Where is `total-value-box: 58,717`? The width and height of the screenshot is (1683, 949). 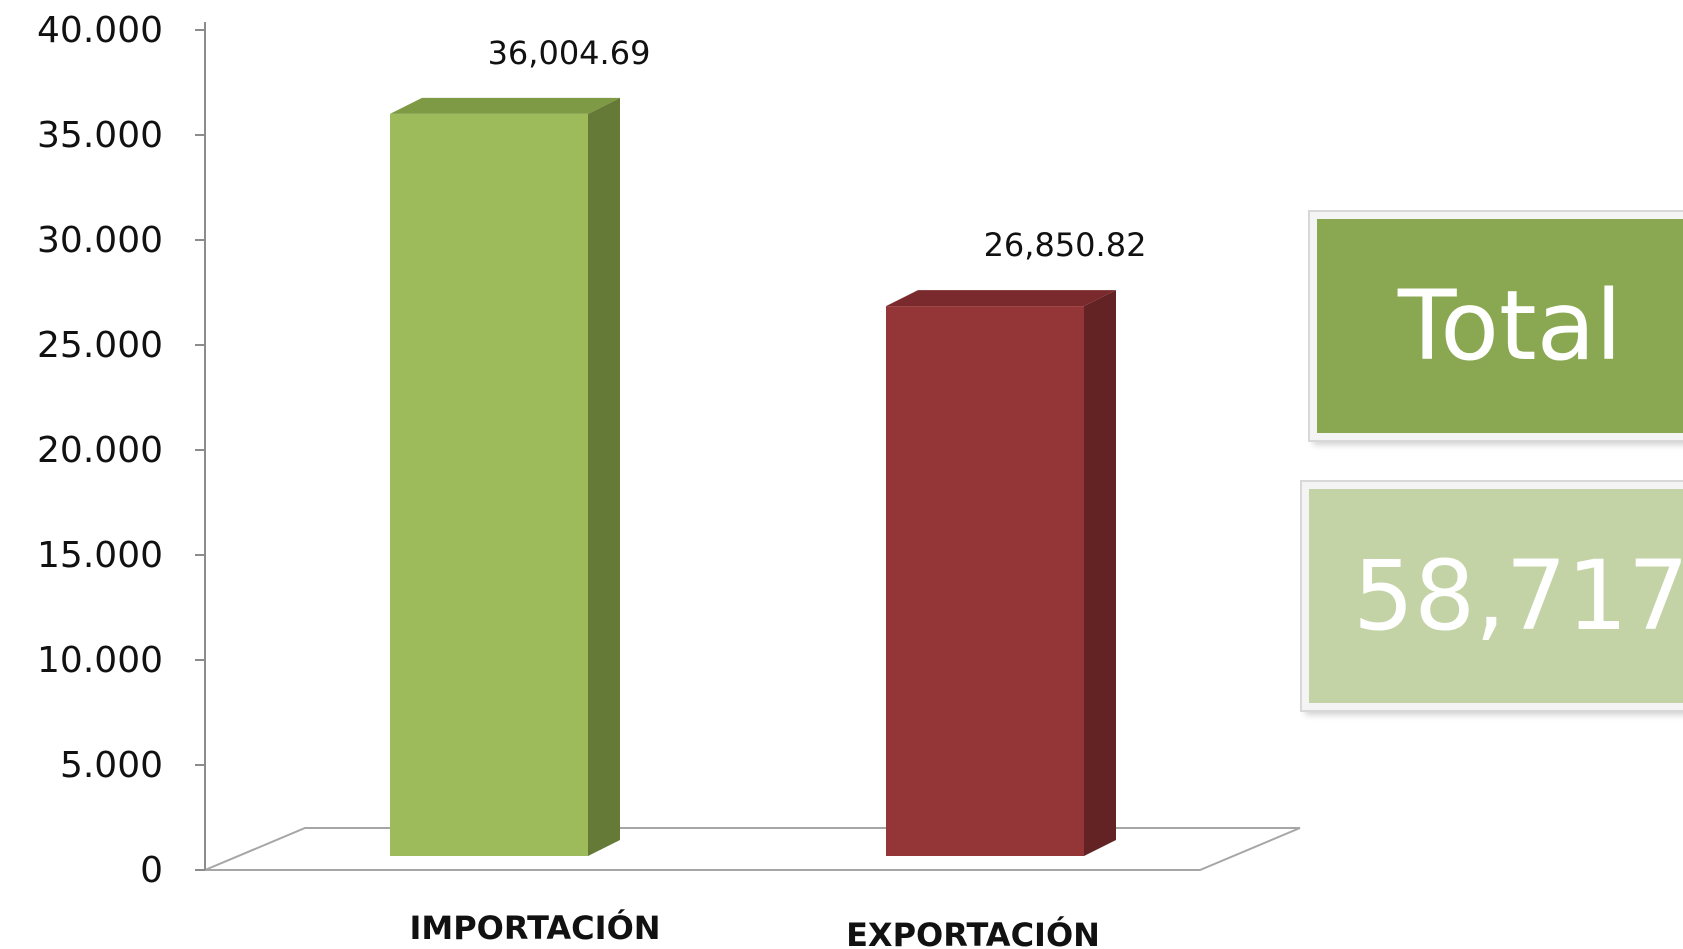
total-value-box: 58,717 is located at coordinates (1492, 596).